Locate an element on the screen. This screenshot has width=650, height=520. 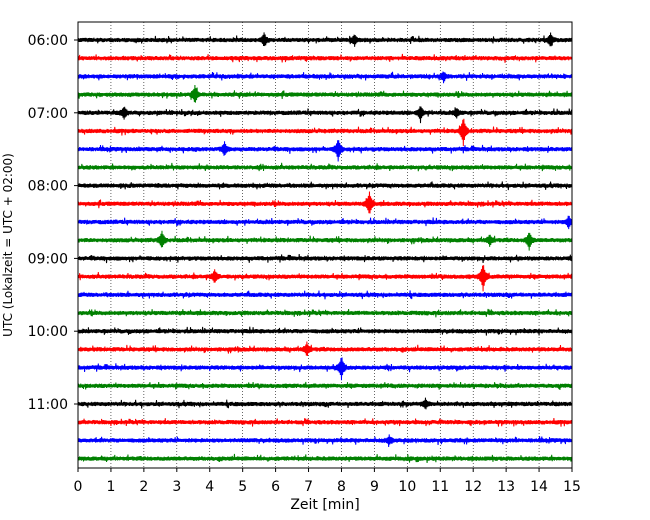
y-tick-label: 10:00 is located at coordinates (48, 332).